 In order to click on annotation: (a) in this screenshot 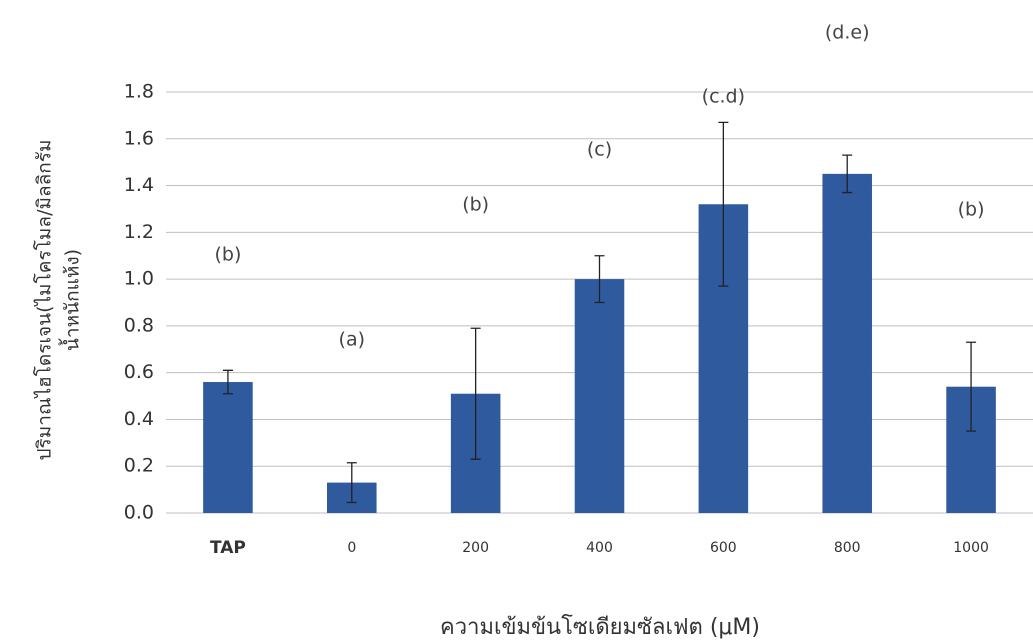, I will do `click(352, 340)`.